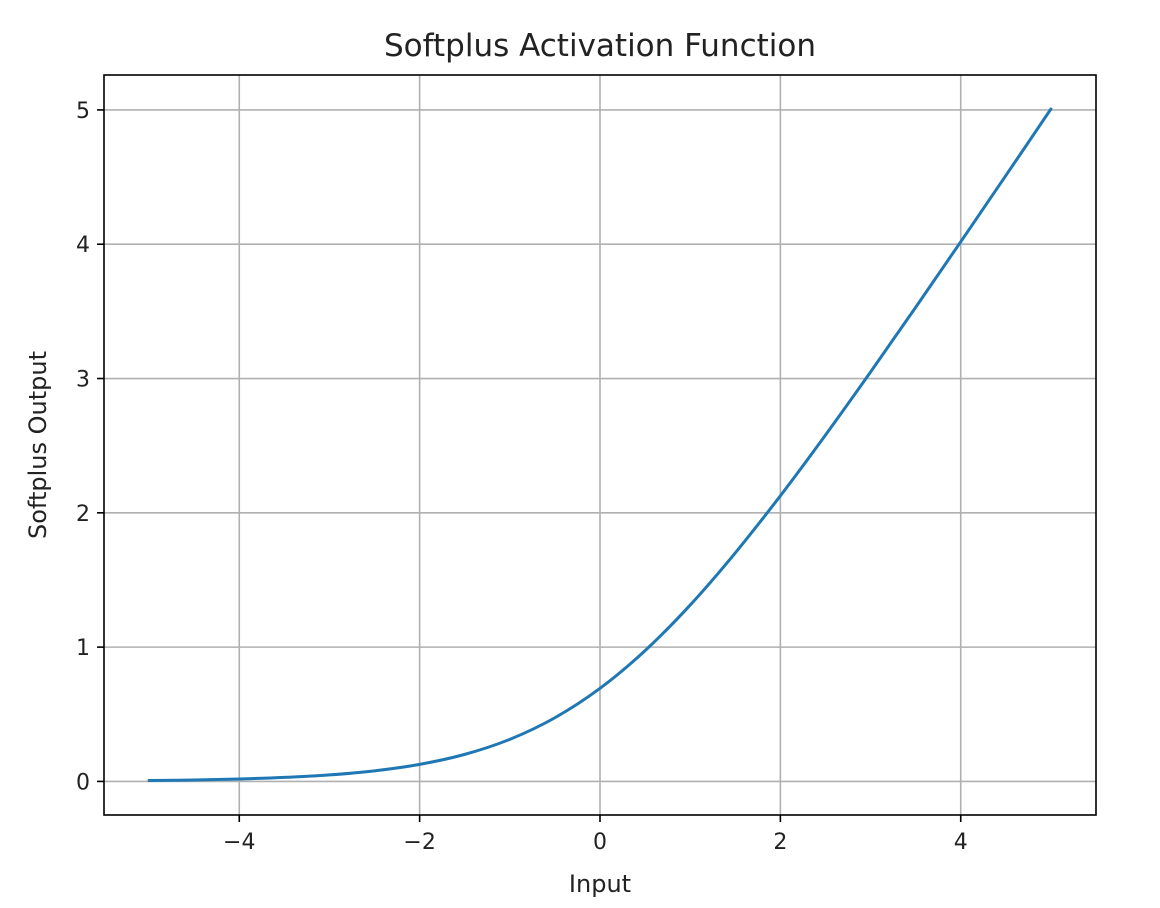  I want to click on x-tick-label: 0, so click(600, 842).